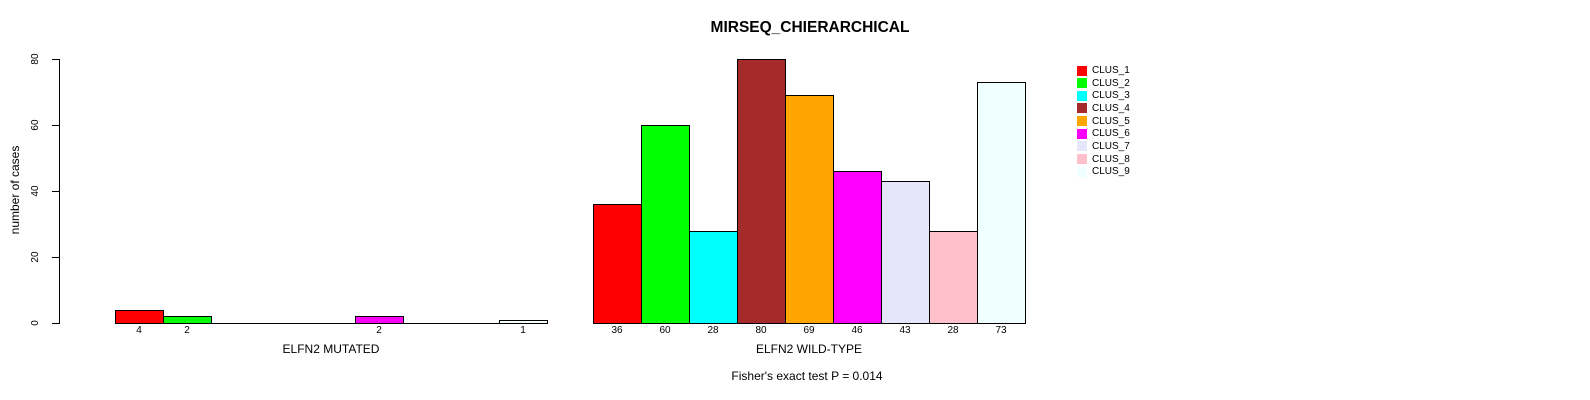  What do you see at coordinates (1111, 146) in the screenshot?
I see `legend-item-label: CLUS_7` at bounding box center [1111, 146].